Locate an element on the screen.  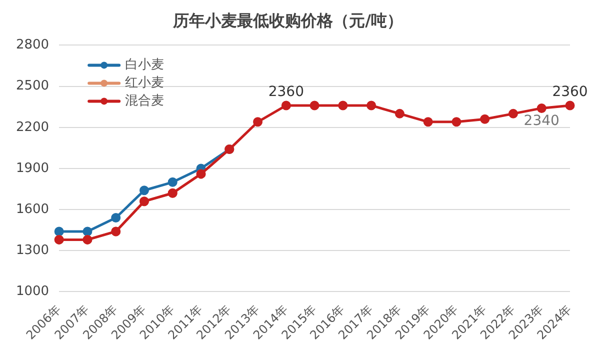
legend-label: 白小麦 is located at coordinates (144, 65).